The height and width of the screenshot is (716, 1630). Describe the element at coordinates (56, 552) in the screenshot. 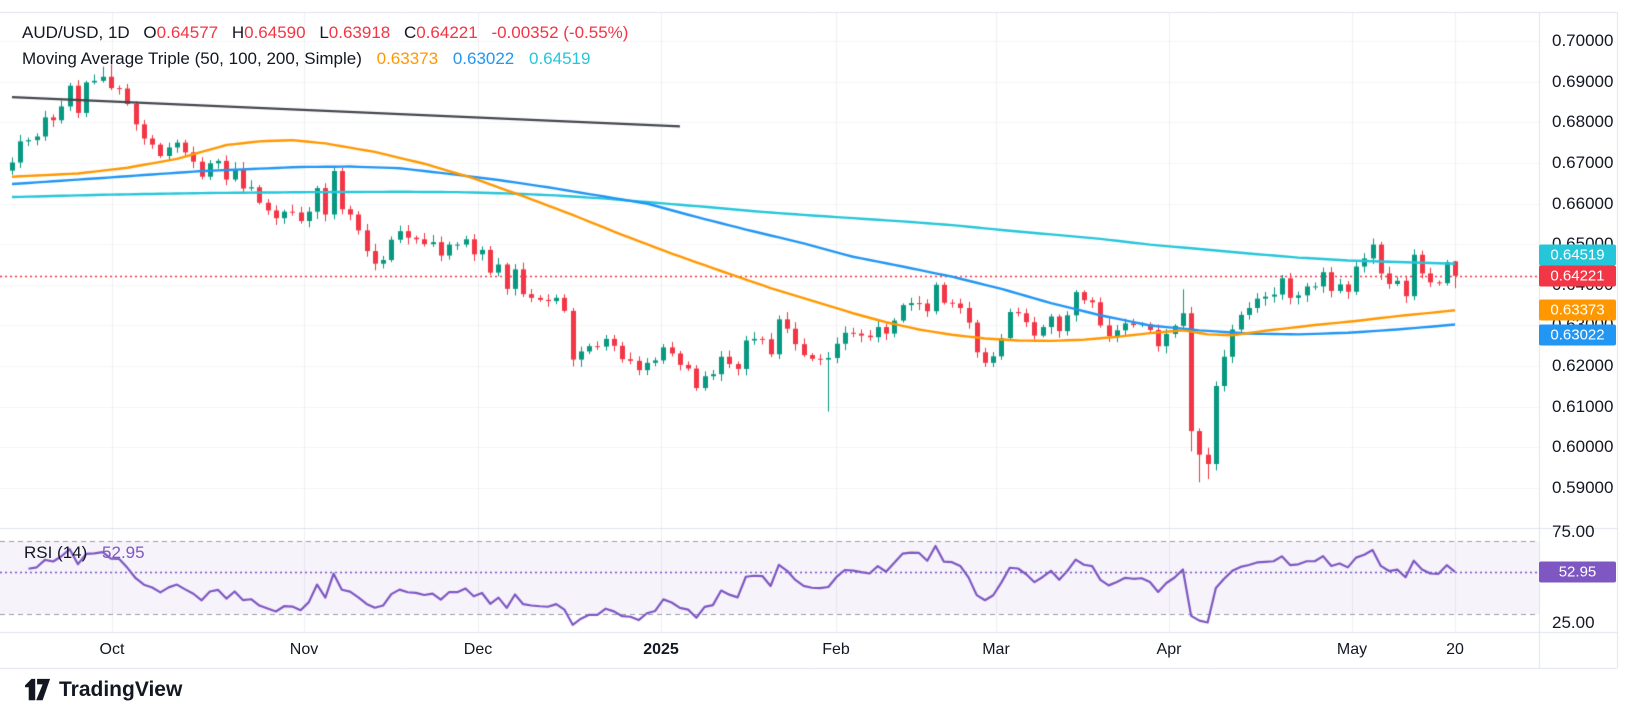

I see `rsi-indicator-name: RSI (14)` at that location.